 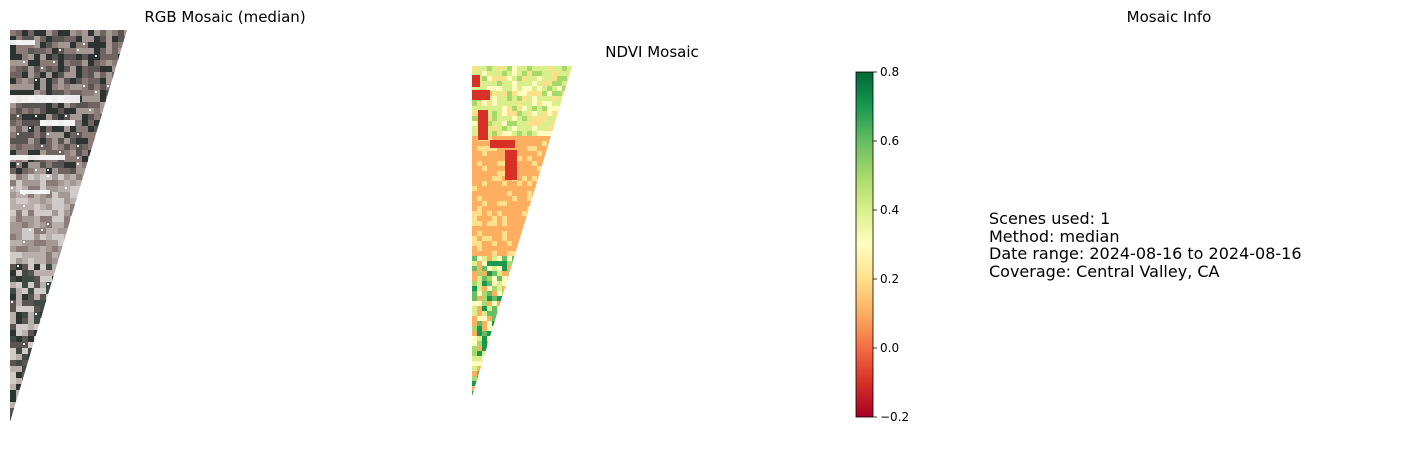 I want to click on low-ndvi-feature, so click(x=511, y=165).